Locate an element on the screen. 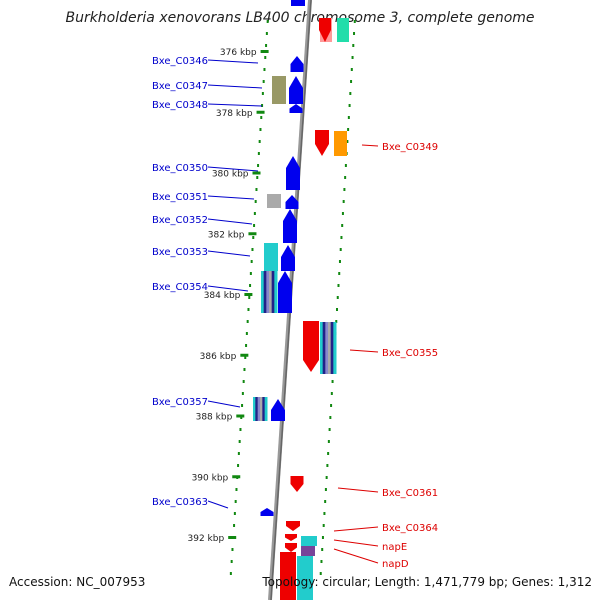  gene-C0350 is located at coordinates (293, 173).